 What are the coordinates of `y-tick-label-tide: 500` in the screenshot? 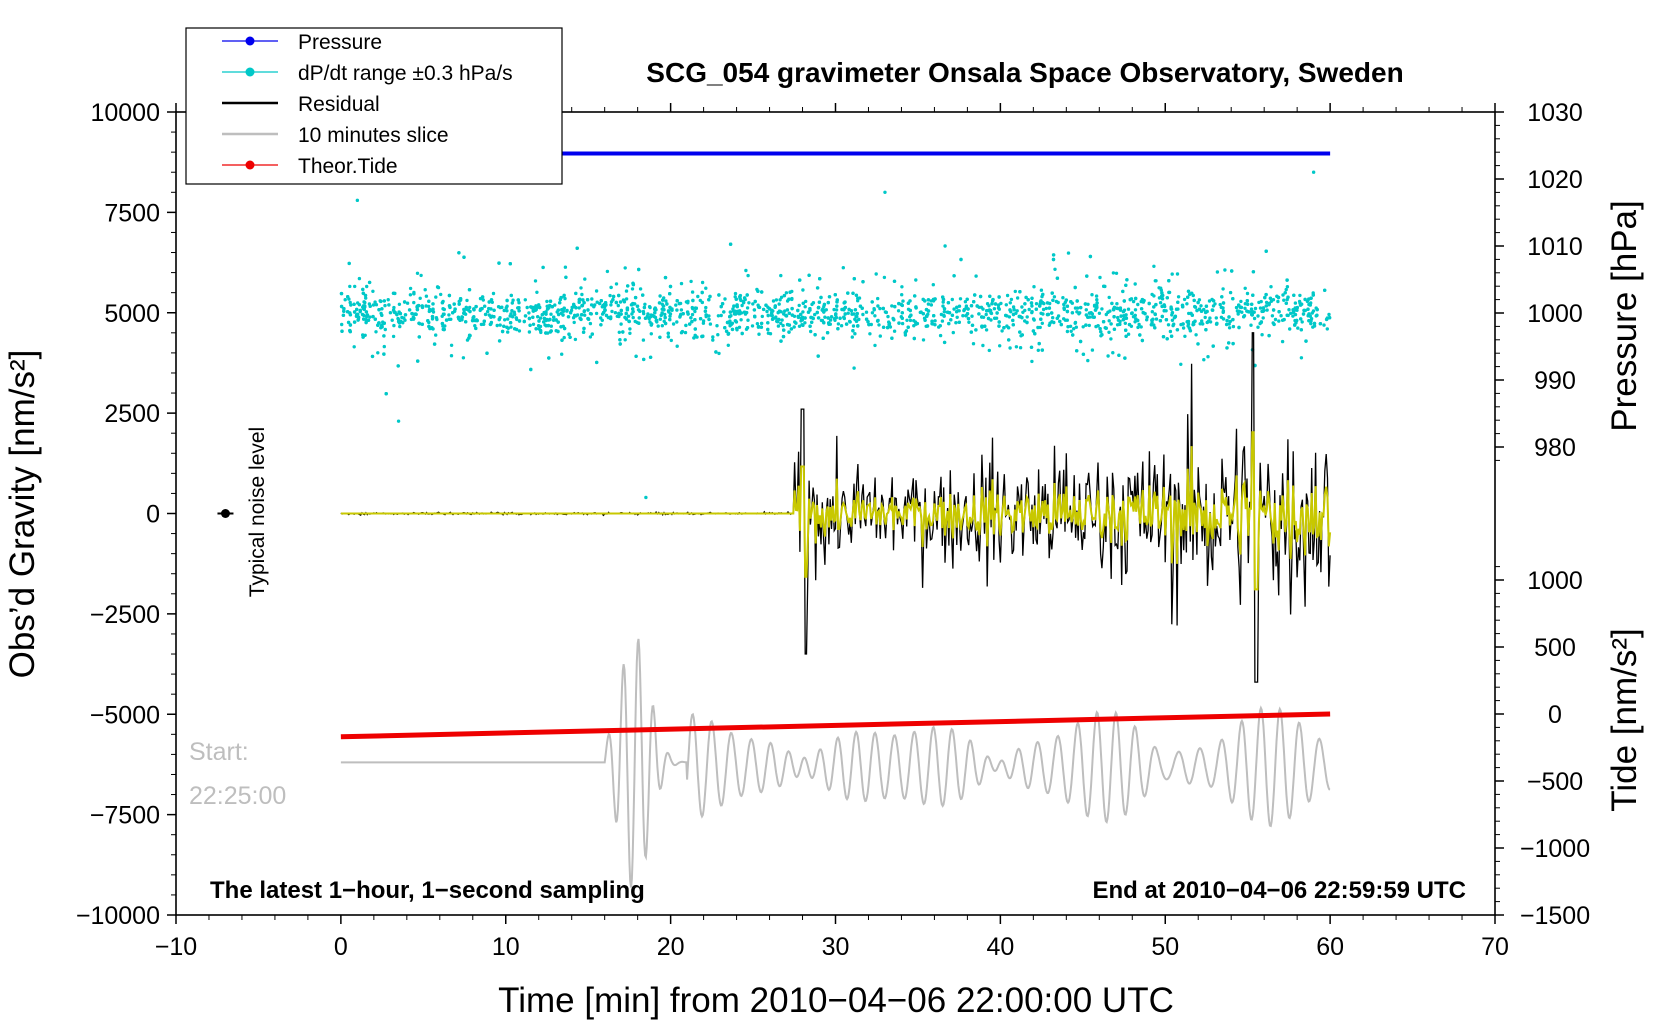 It's located at (1555, 648).